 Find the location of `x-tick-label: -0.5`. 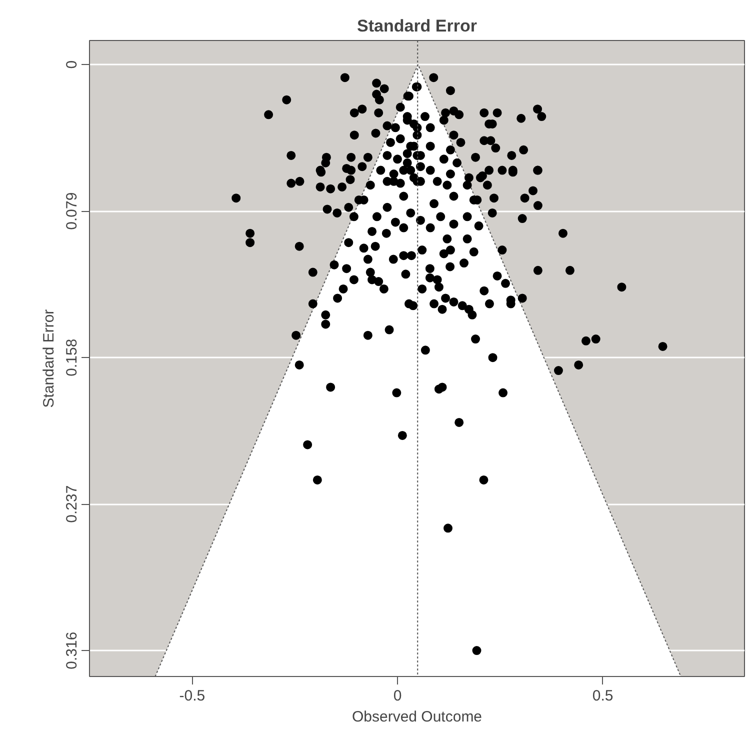

x-tick-label: -0.5 is located at coordinates (192, 696).